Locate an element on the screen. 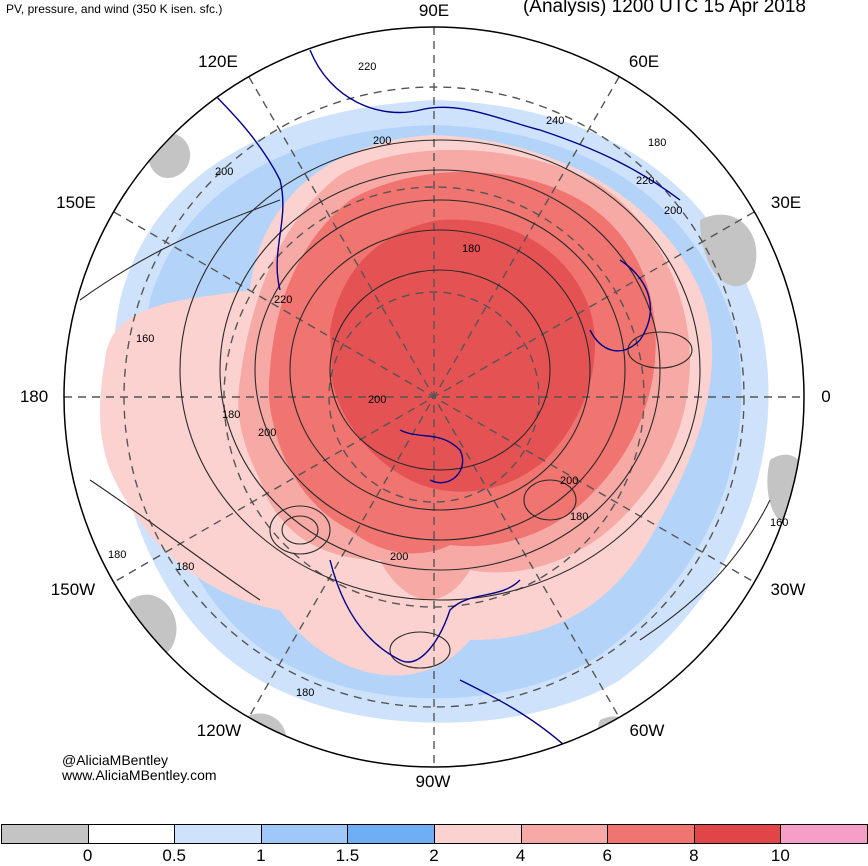 Image resolution: width=868 pixels, height=866 pixels. lon-label-120w: 120W is located at coordinates (219, 730).